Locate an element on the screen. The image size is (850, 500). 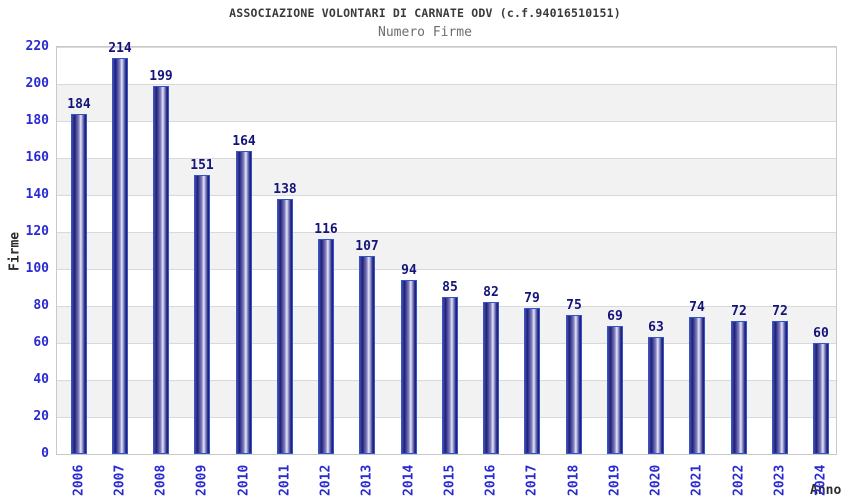
x-tick-label: 2010 is located at coordinates (244, 480).